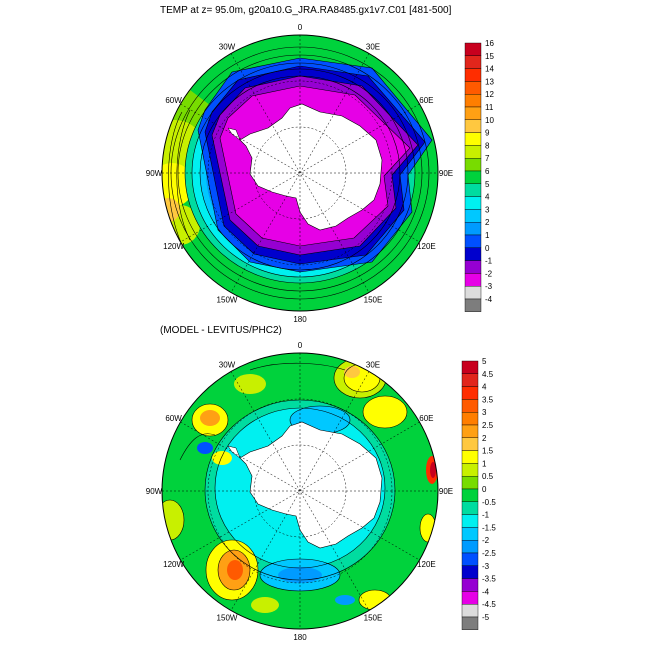 This screenshot has width=647, height=647. What do you see at coordinates (486, 515) in the screenshot?
I see `bottom-colorbar-label: -1` at bounding box center [486, 515].